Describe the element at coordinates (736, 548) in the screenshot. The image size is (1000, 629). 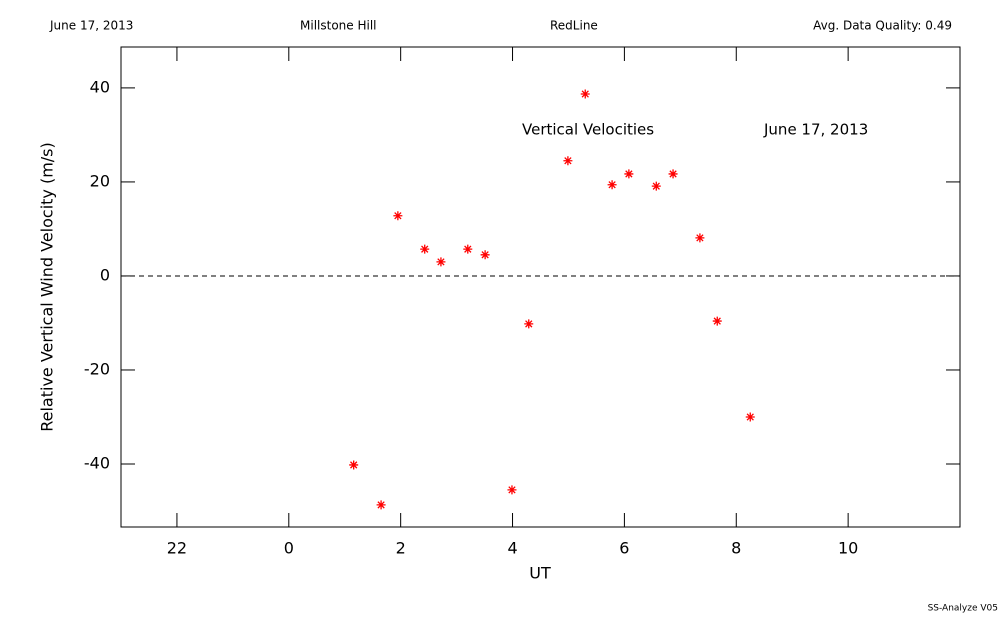
I see `x-tick-label: 8` at that location.